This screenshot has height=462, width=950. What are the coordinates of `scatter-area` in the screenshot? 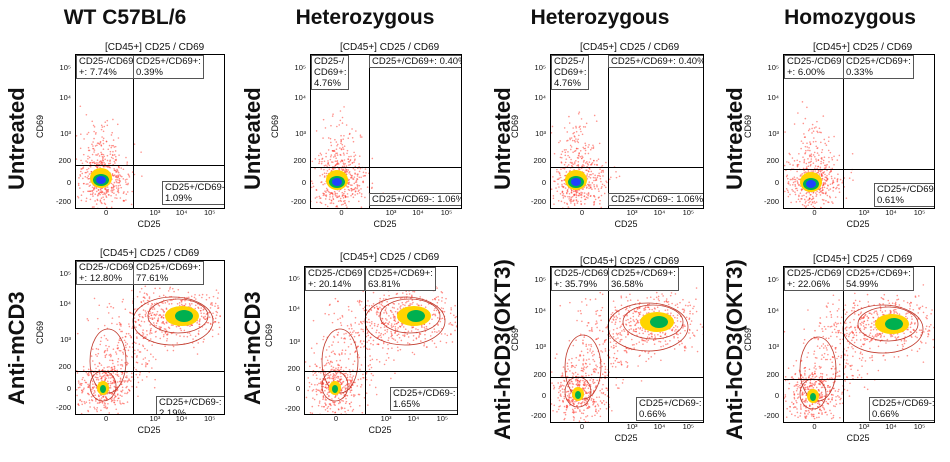 It's located at (347, 157).